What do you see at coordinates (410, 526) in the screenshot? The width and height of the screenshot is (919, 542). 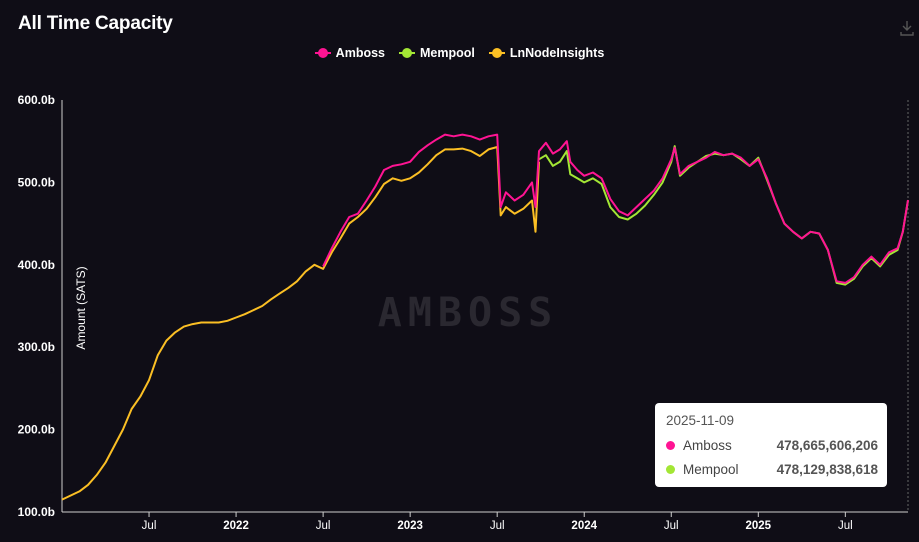 I see `x-tick-label: 2023` at bounding box center [410, 526].